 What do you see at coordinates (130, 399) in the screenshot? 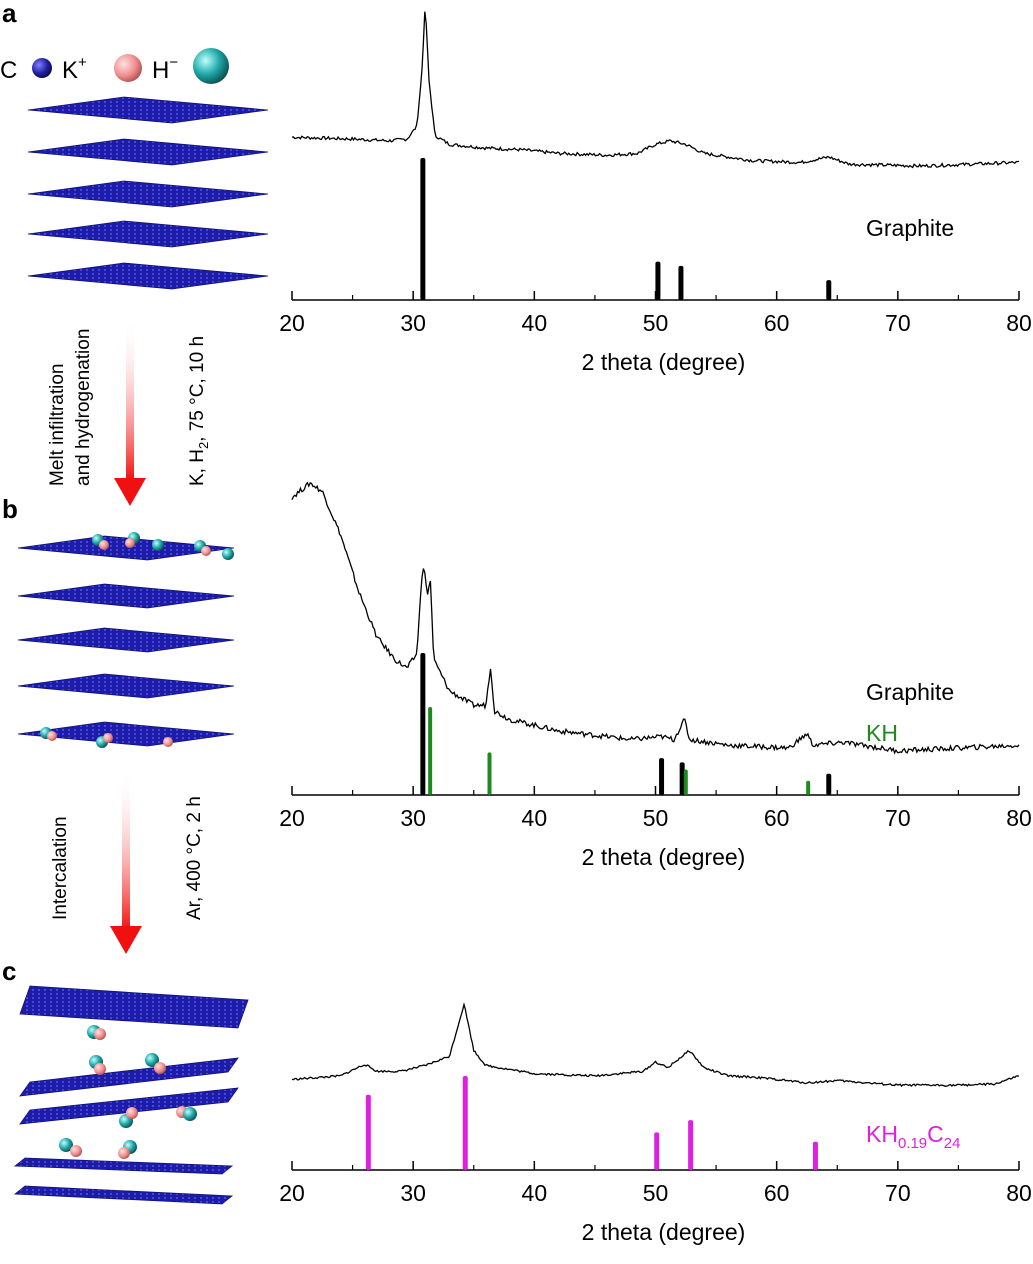
I see `arrow-shaft` at bounding box center [130, 399].